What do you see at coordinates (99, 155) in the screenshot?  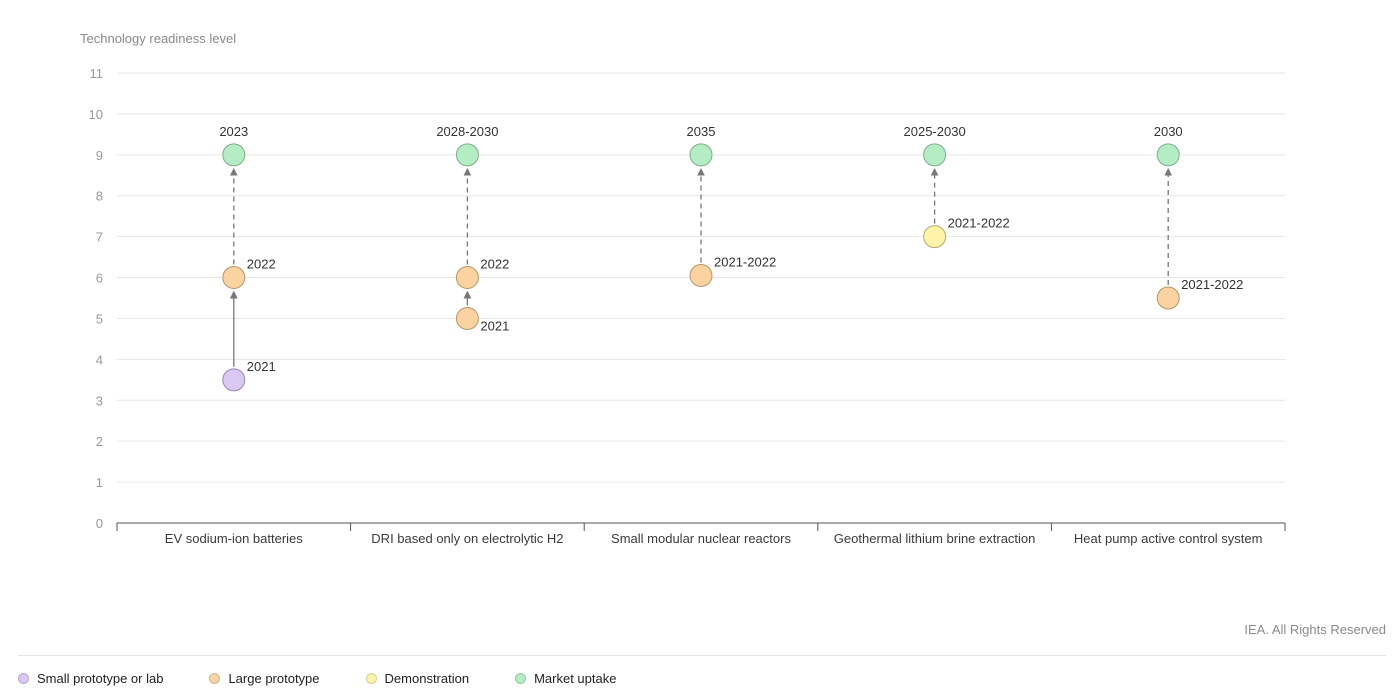 I see `y-tick-label-9: 9` at bounding box center [99, 155].